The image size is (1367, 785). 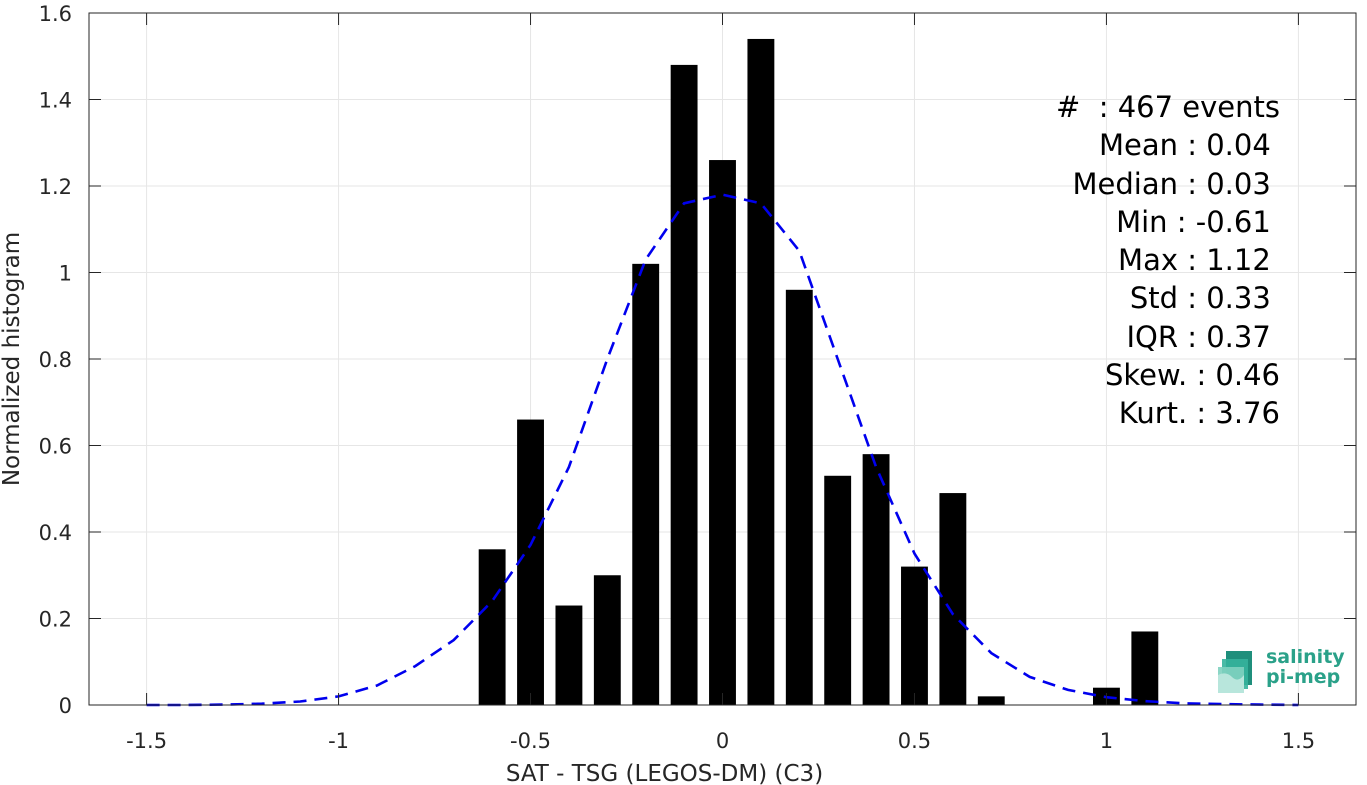 What do you see at coordinates (1199, 260) in the screenshot?
I see `stat-max: Max : 1.12` at bounding box center [1199, 260].